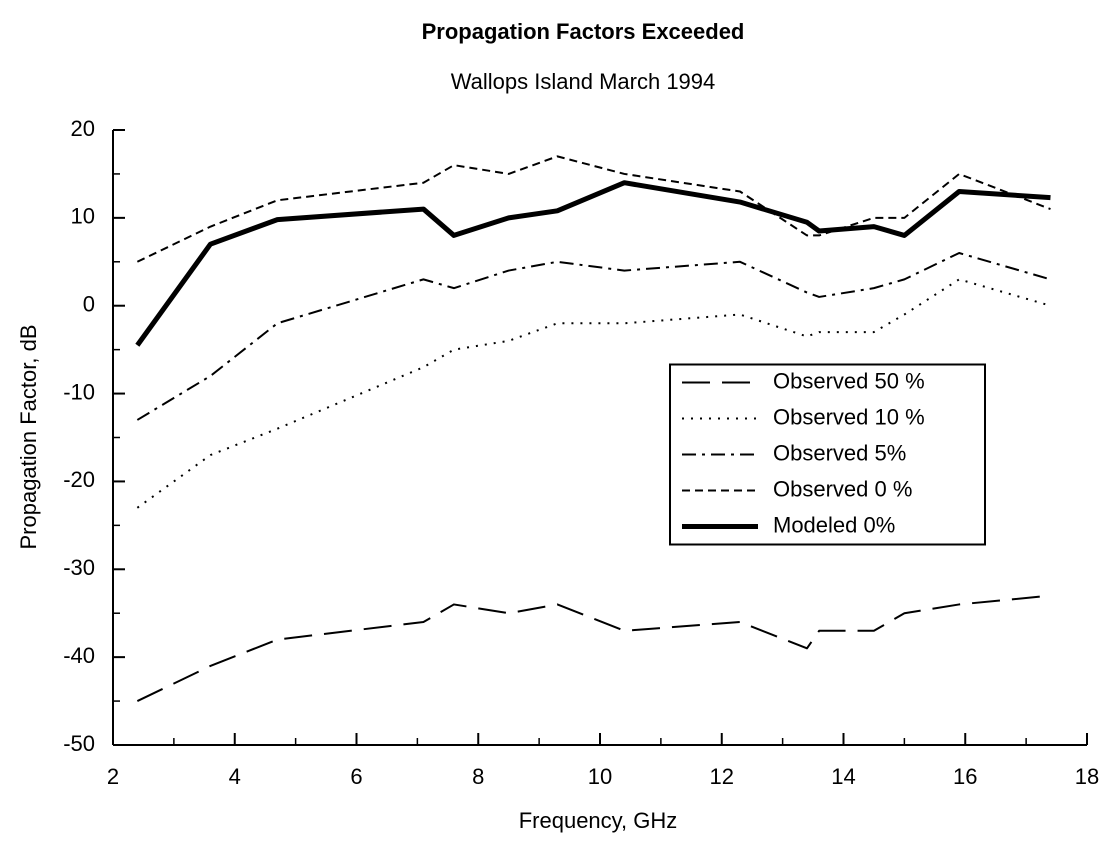 The image size is (1106, 858). Describe the element at coordinates (842, 488) in the screenshot. I see `legend-label: Observed 0 %` at that location.